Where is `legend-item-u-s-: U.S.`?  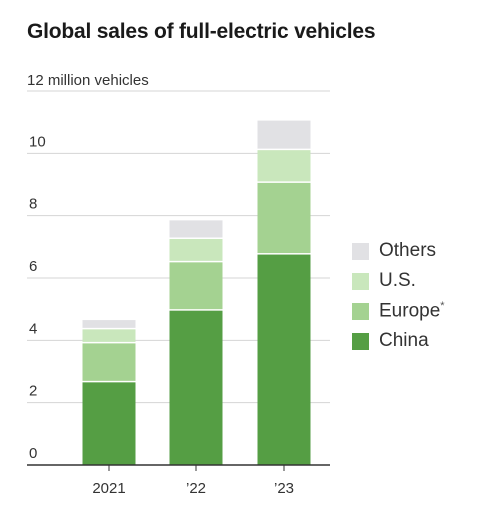
legend-item-u-s-: U.S. is located at coordinates (398, 281).